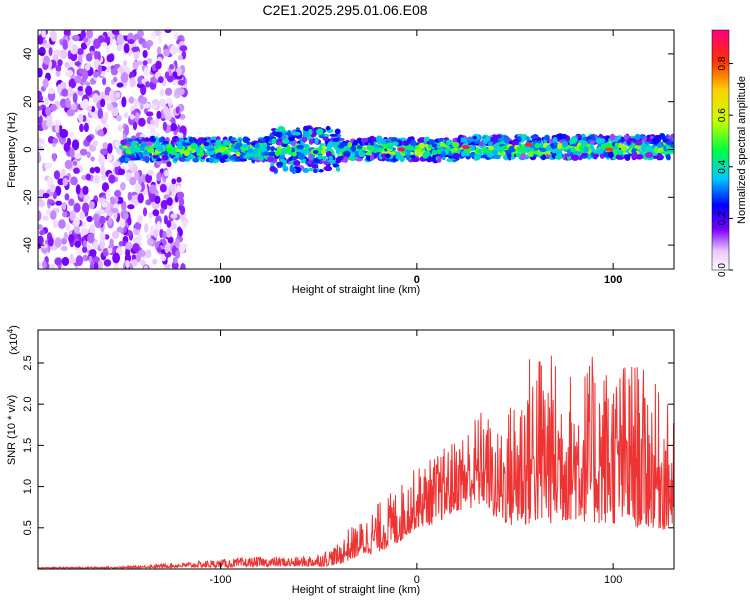  What do you see at coordinates (28, 245) in the screenshot?
I see `y-tick-label: -40` at bounding box center [28, 245].